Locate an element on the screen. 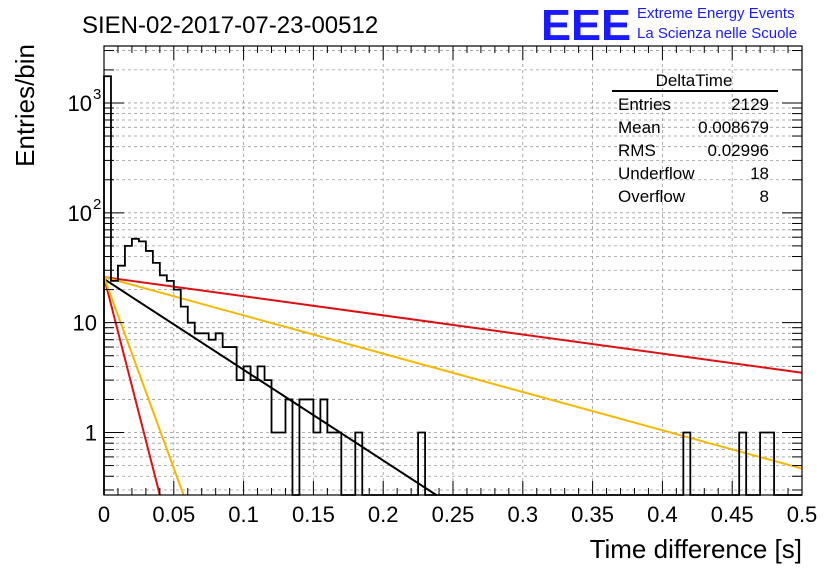 The image size is (836, 572). y-tick-exponent: 2 is located at coordinates (97, 204).